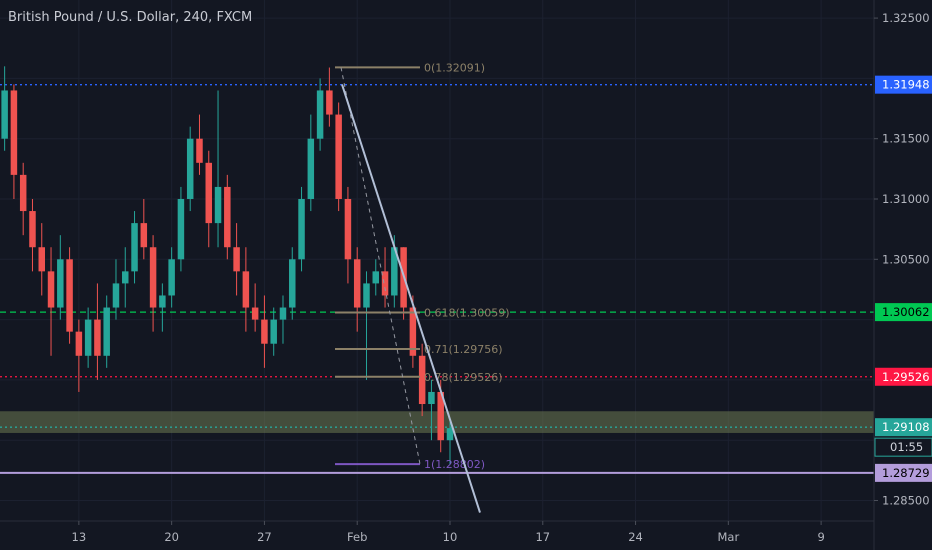  I want to click on lavender-level-tag-label: 1.28729, so click(906, 473).